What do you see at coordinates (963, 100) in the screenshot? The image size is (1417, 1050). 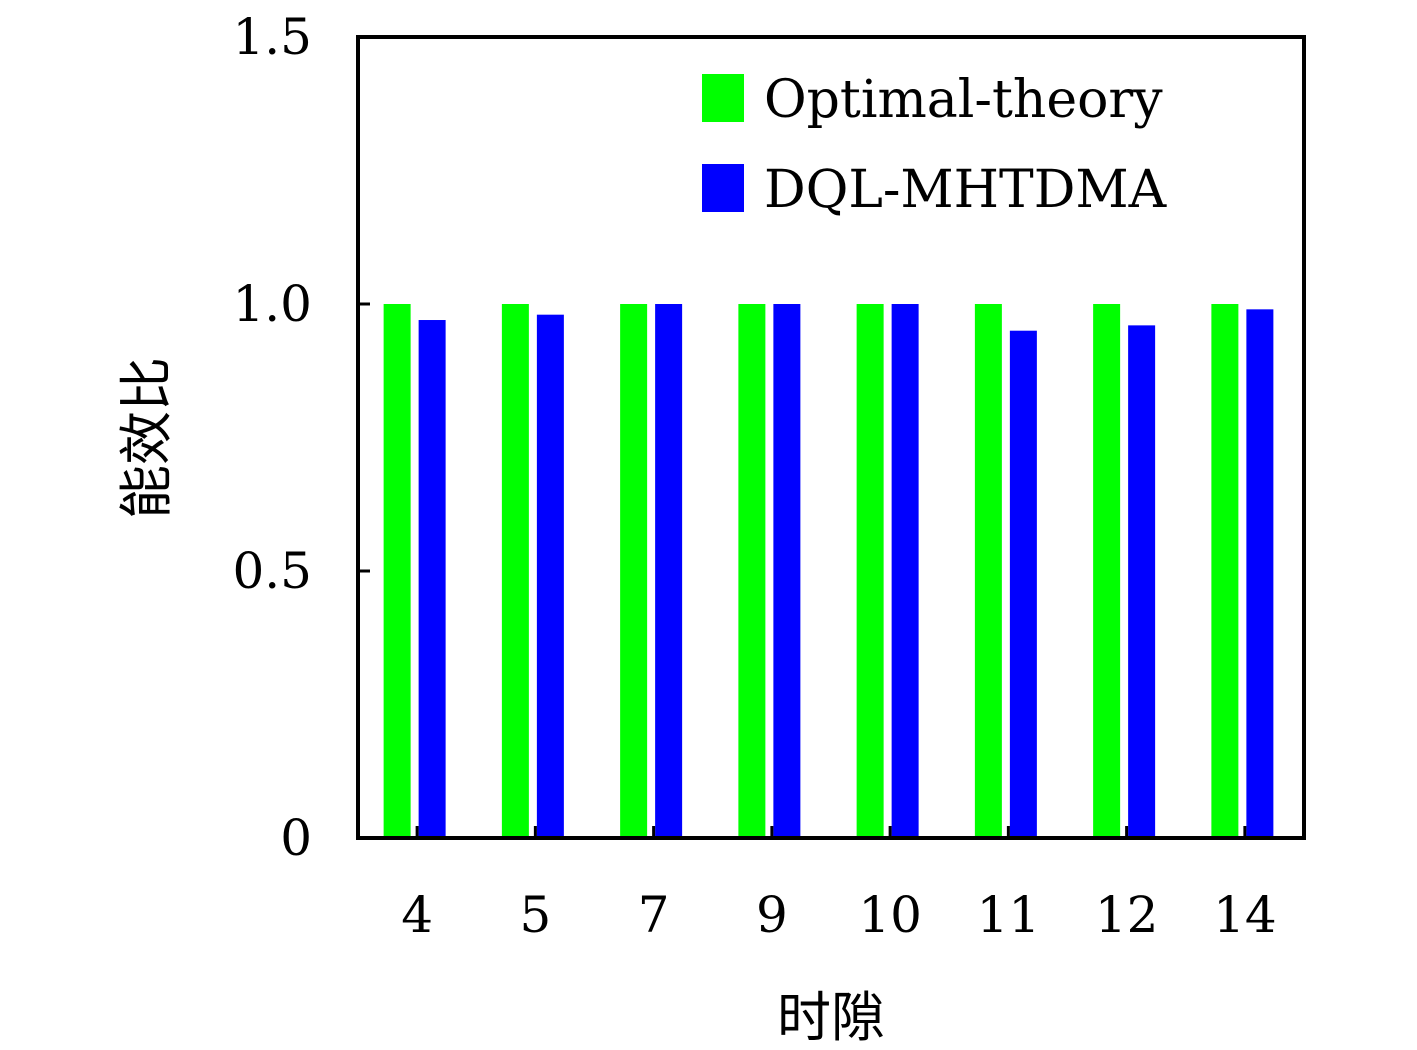 I see `legend-label-optimal-theory: Optimal-theory` at bounding box center [963, 100].